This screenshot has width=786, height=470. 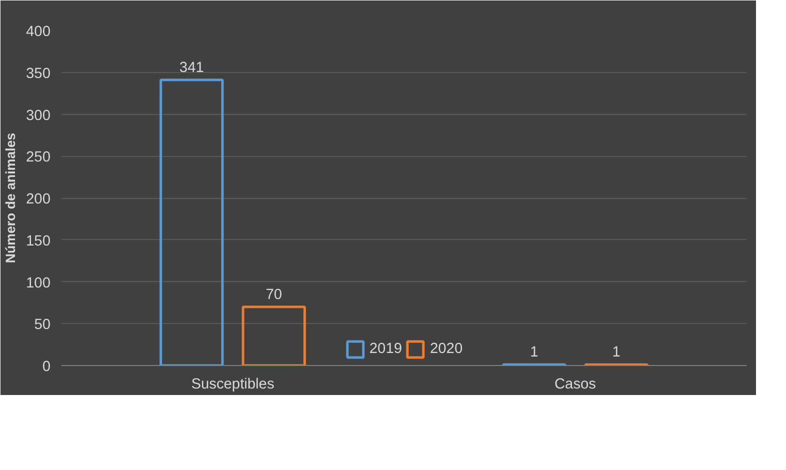 I want to click on y-tick-label: 400, so click(x=38, y=32).